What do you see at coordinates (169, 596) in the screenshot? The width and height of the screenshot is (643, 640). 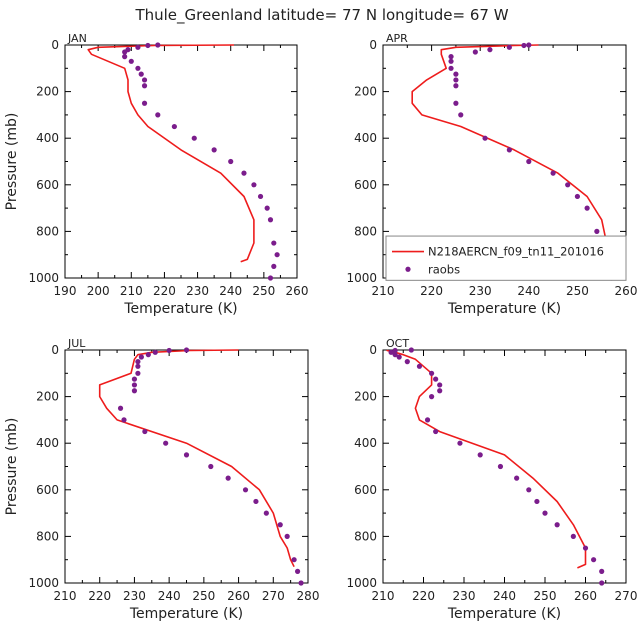 I see `x-tick-label: 240` at bounding box center [169, 596].